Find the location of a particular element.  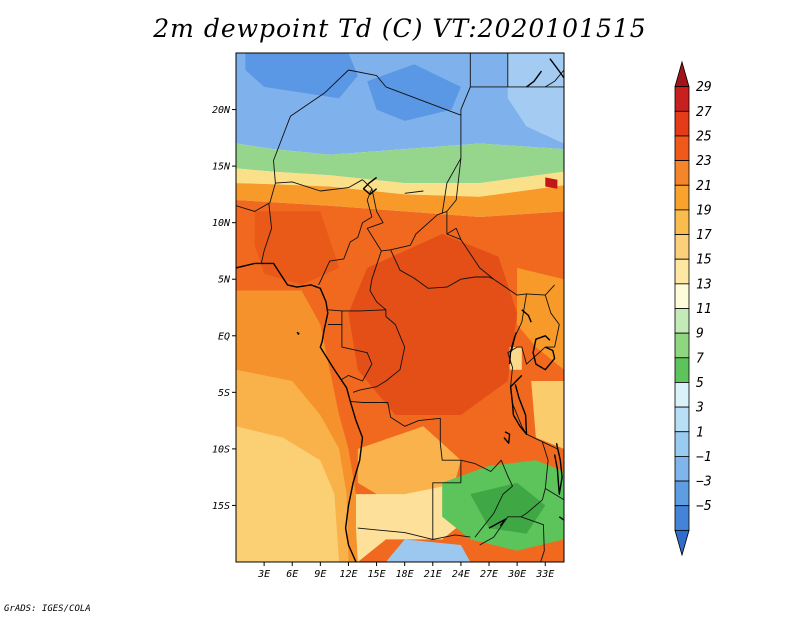

colorbar-label: 27 is located at coordinates (704, 112).